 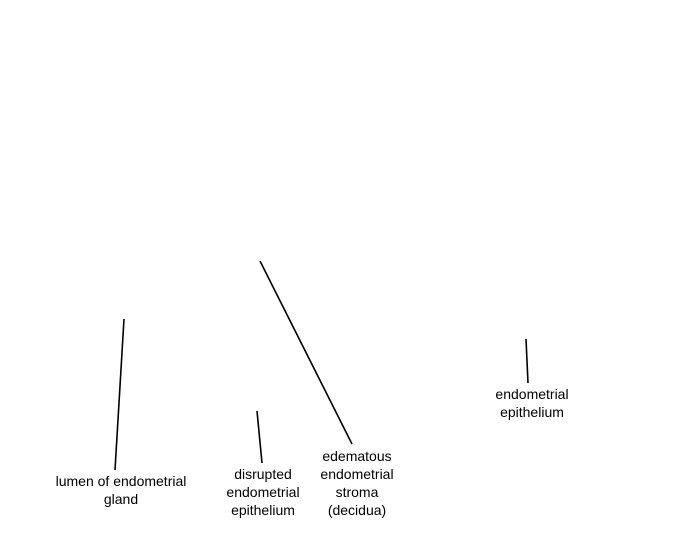 What do you see at coordinates (357, 510) in the screenshot?
I see `label-line: (decidua)` at bounding box center [357, 510].